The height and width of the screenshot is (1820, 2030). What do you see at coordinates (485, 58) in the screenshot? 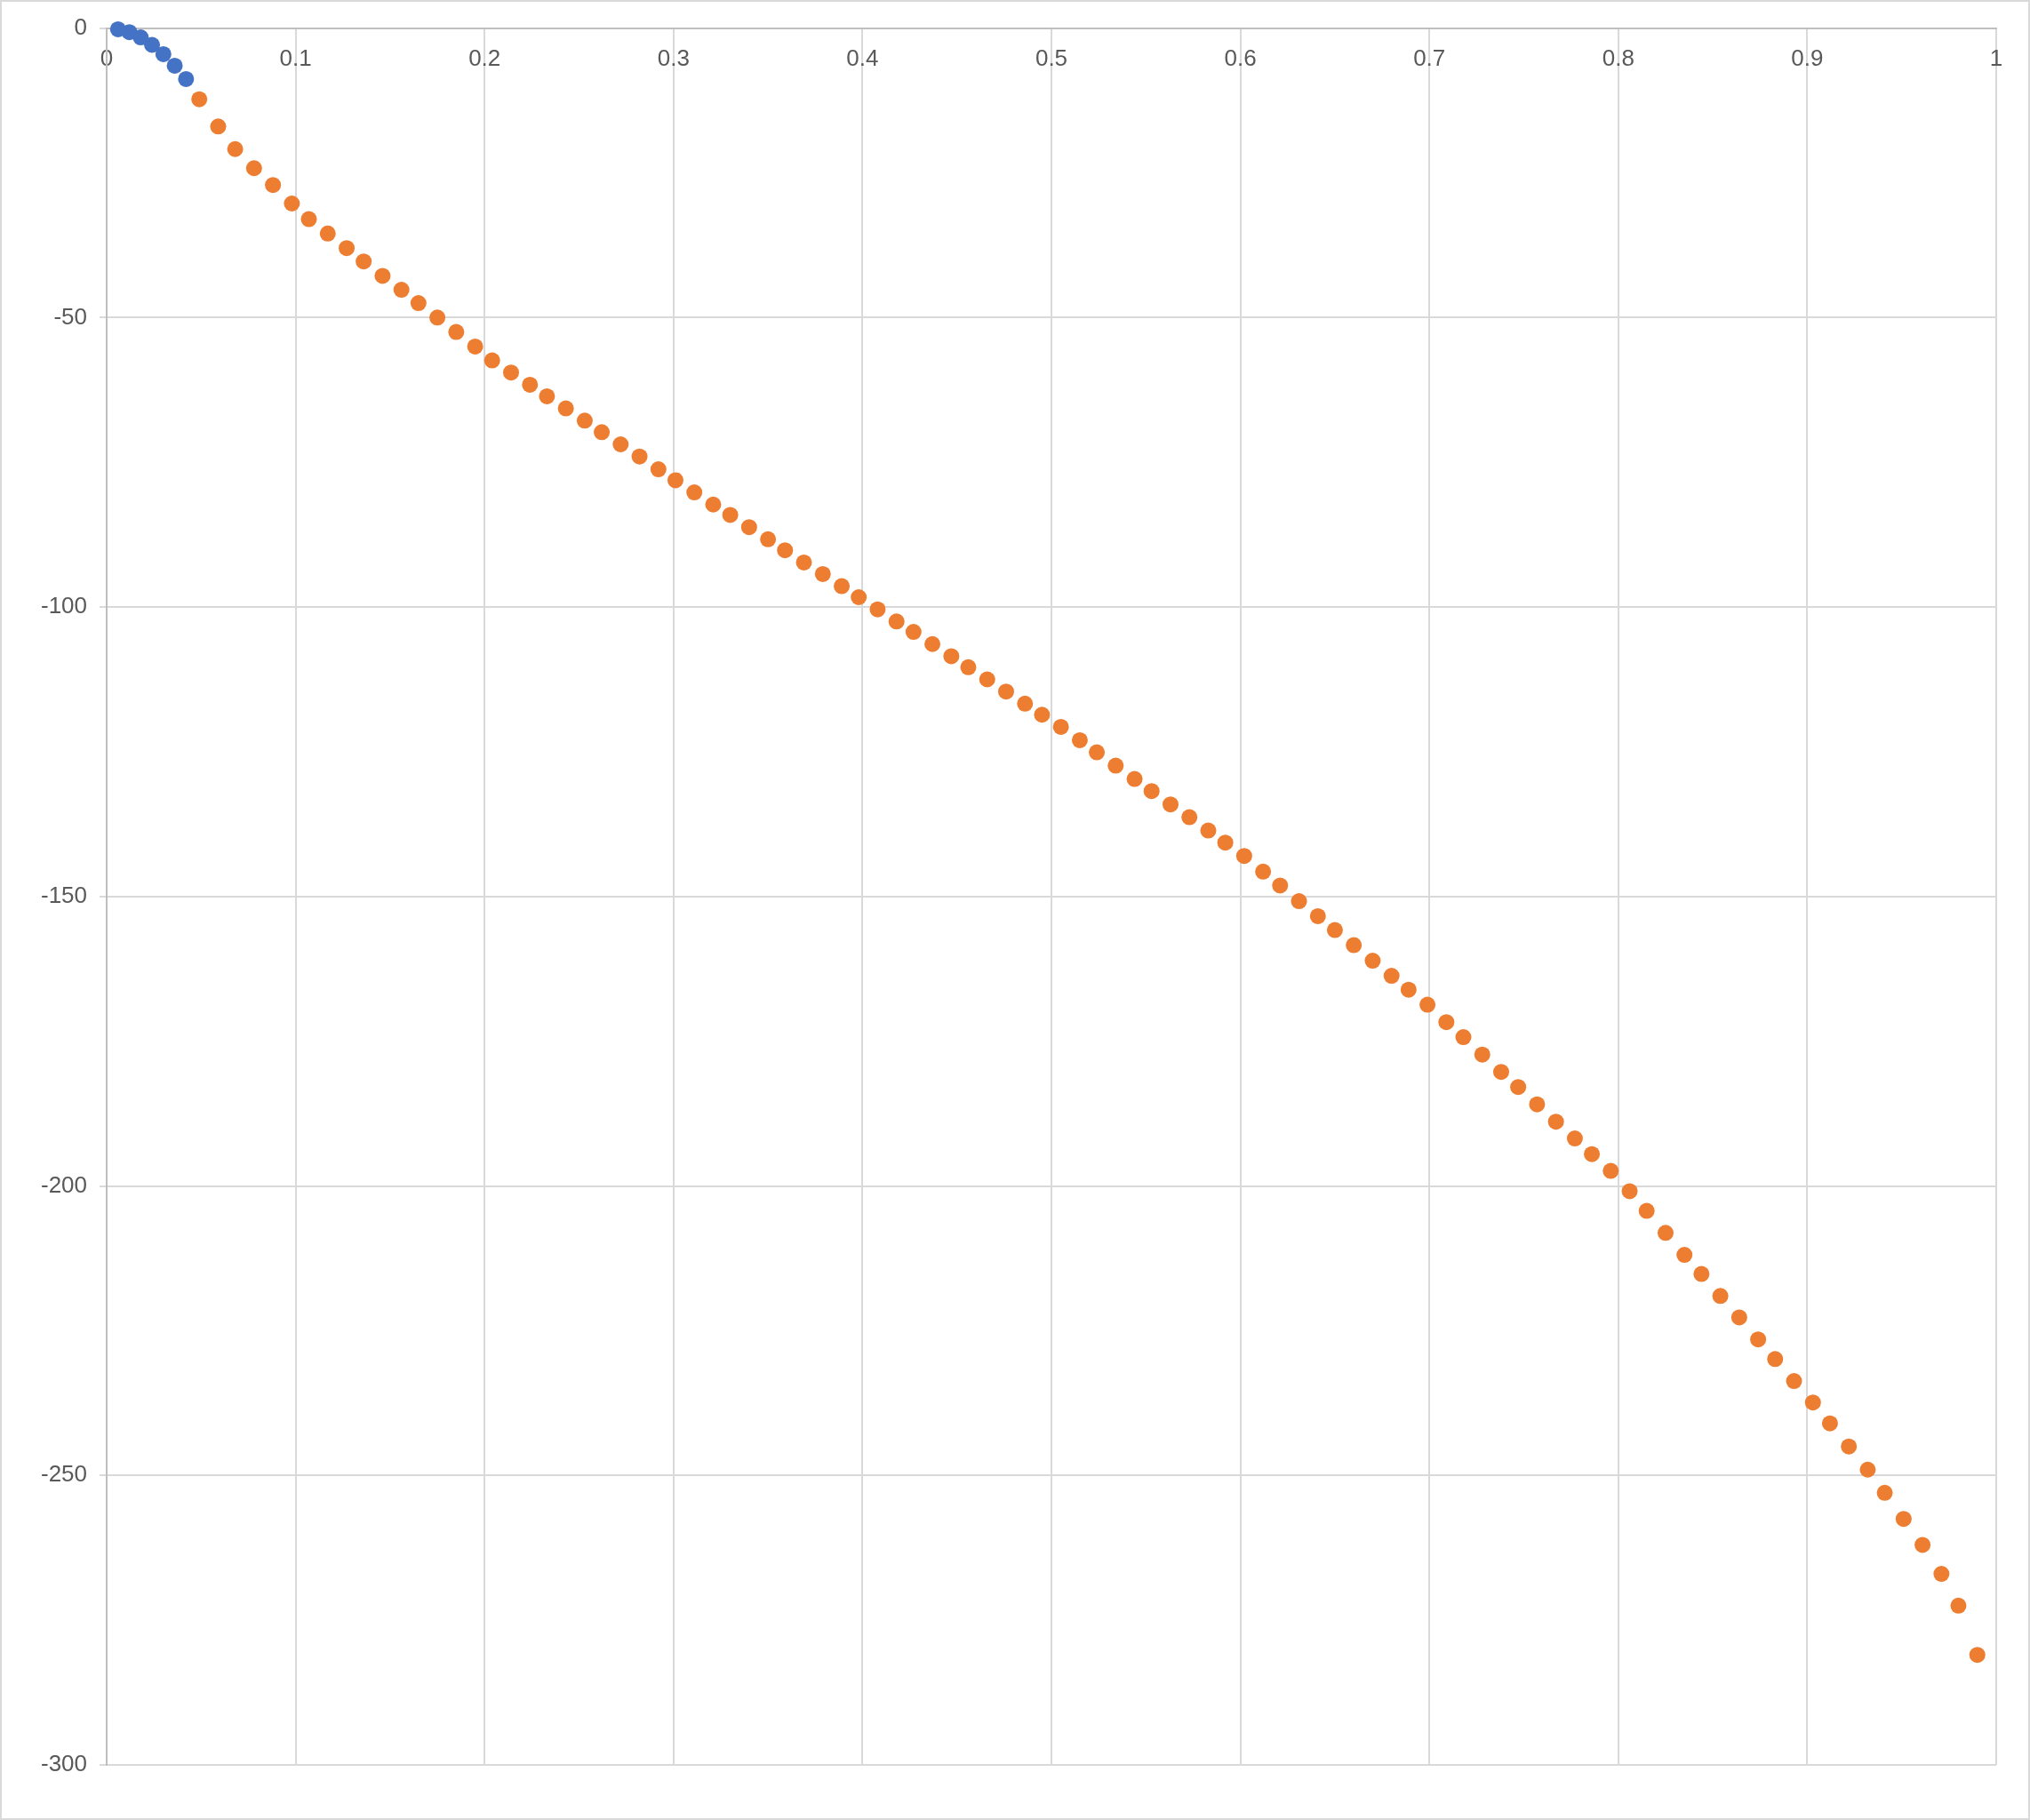
I see `x-tick-label: 0.2` at bounding box center [485, 58].